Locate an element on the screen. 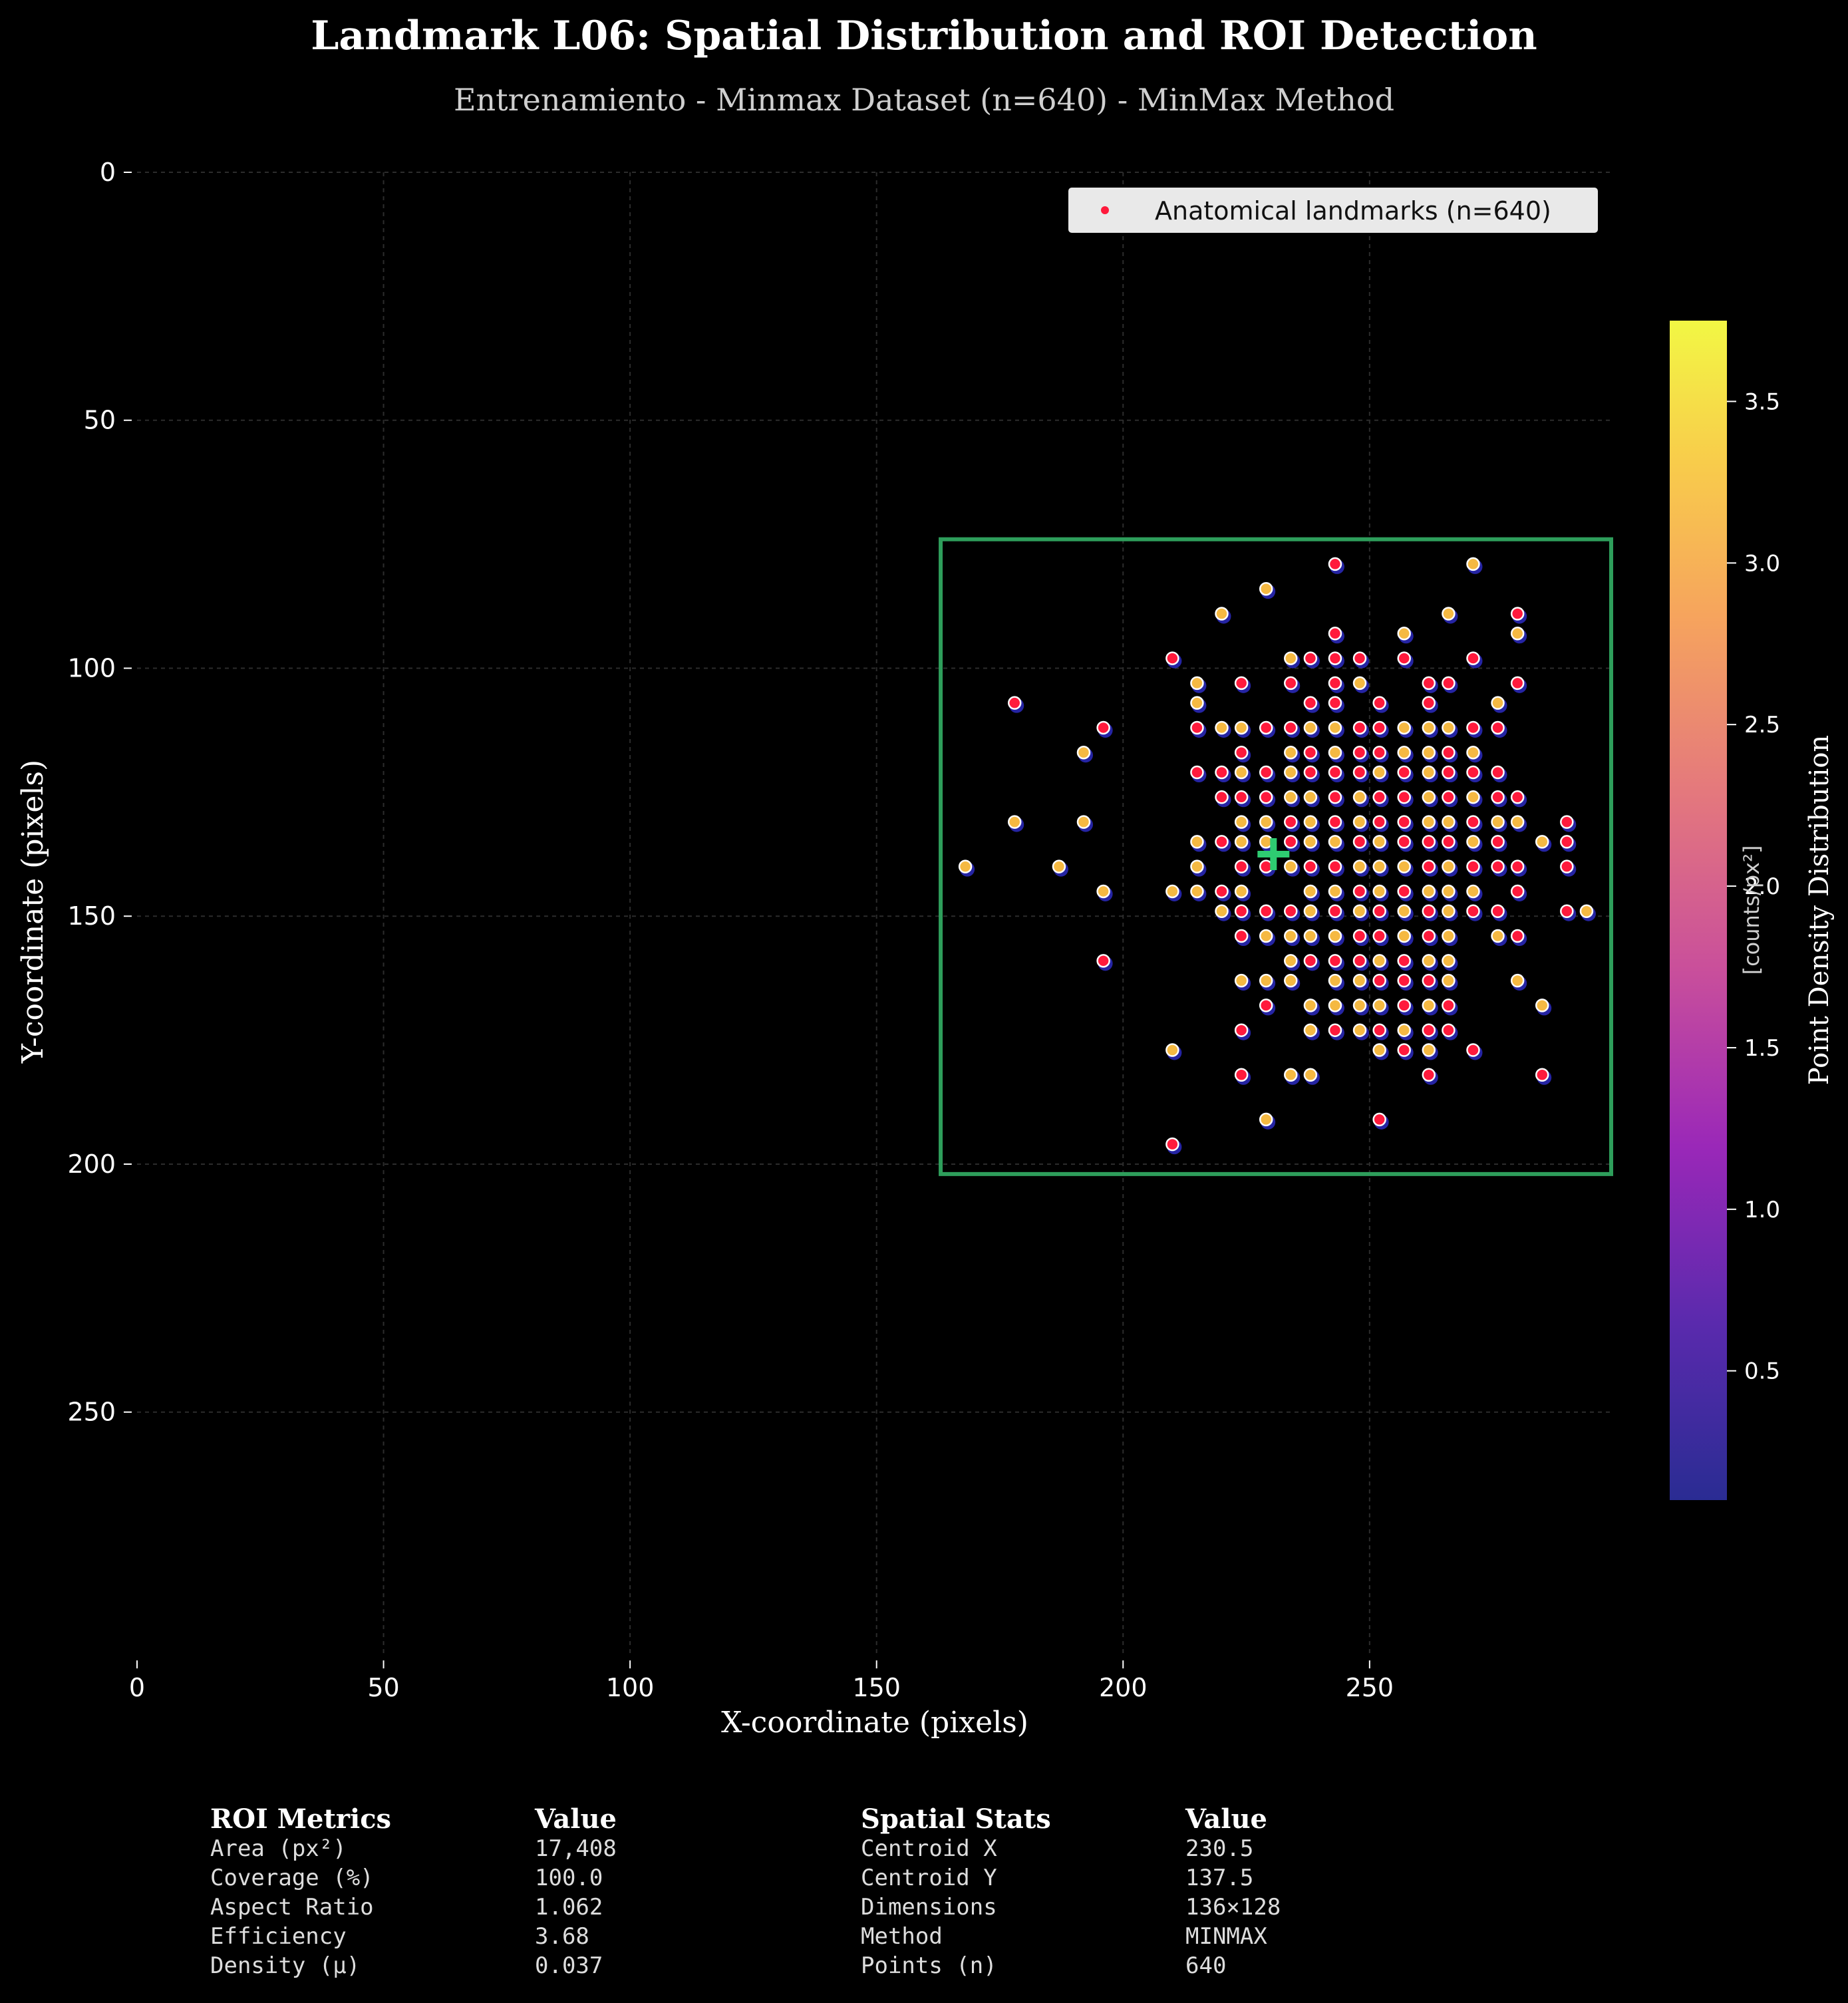  colorbar-tick-label: 1.5 is located at coordinates (1762, 1048).